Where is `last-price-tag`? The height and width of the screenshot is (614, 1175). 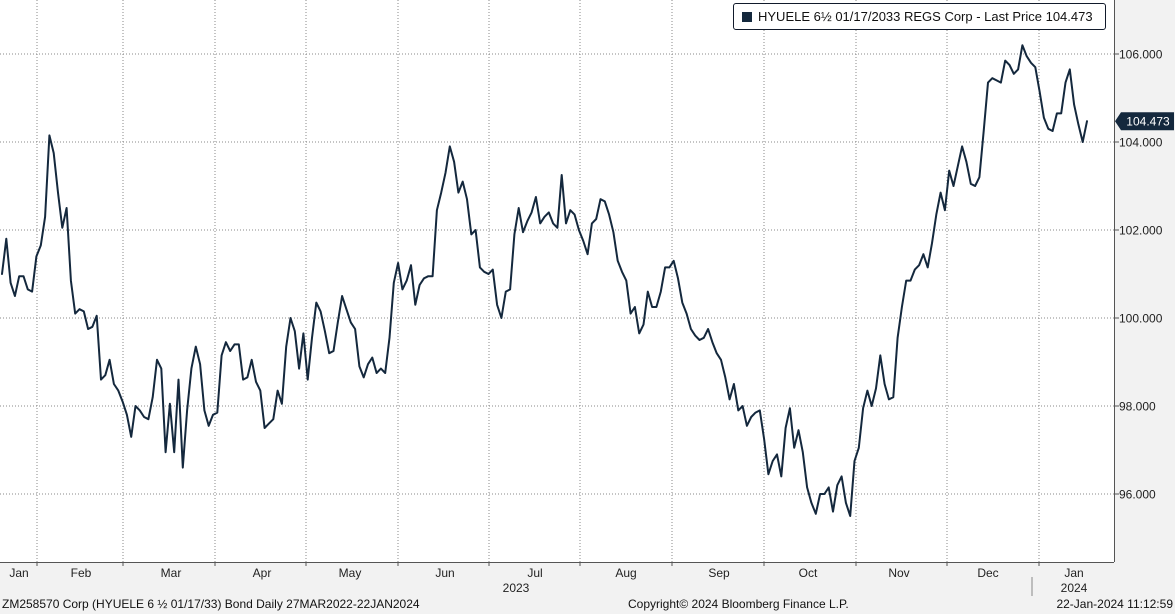
last-price-tag is located at coordinates (1144, 121).